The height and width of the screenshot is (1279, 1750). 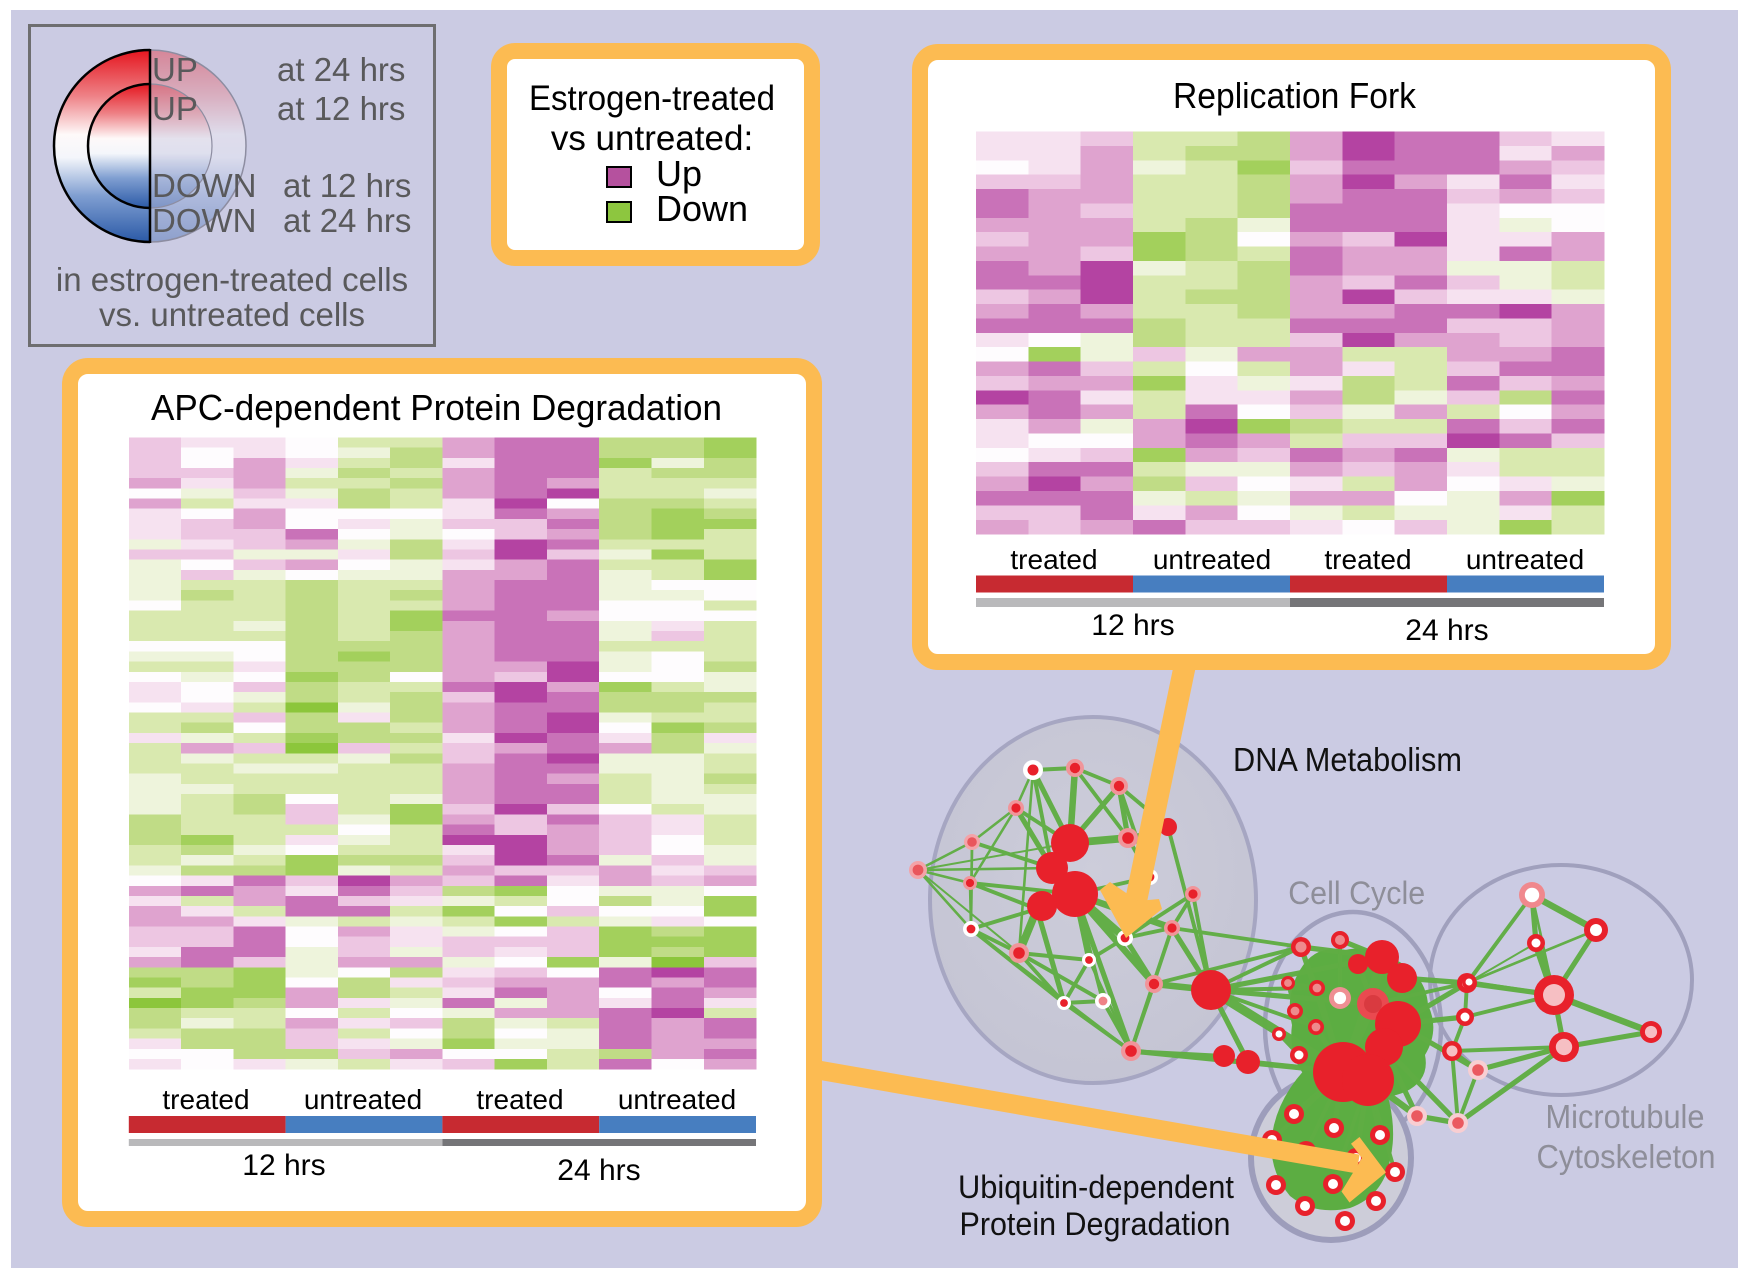 What do you see at coordinates (436, 407) in the screenshot?
I see `svg-text:APC-dependent Protein Degradat: APC-dependent Protein Degradation` at bounding box center [436, 407].